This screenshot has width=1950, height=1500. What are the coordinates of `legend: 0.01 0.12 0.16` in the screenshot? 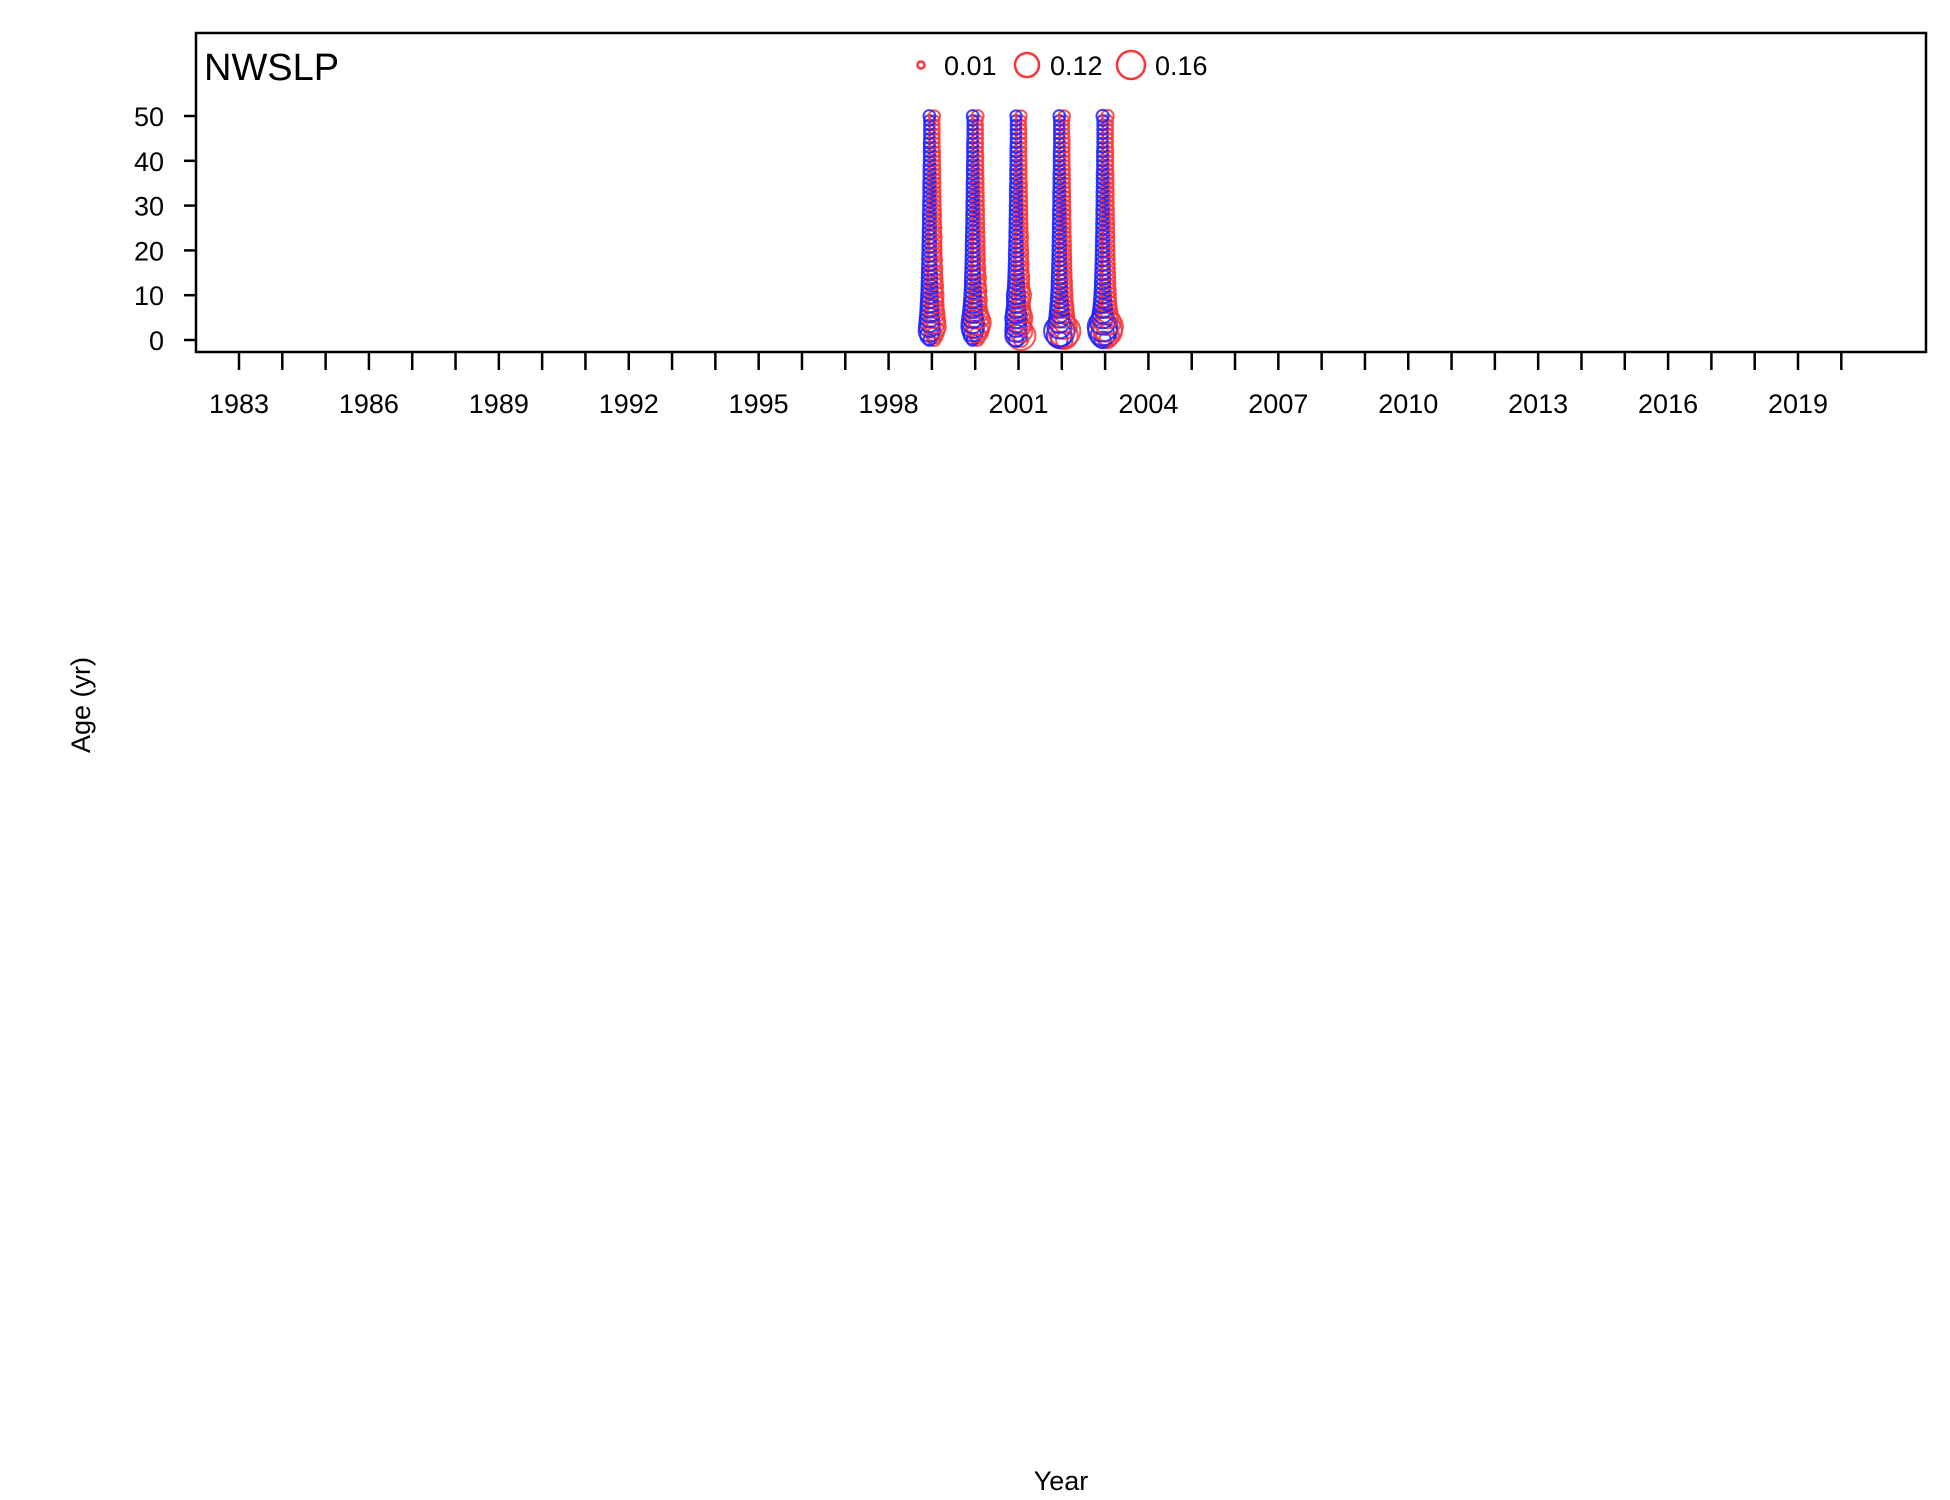 It's located at (1062, 65).